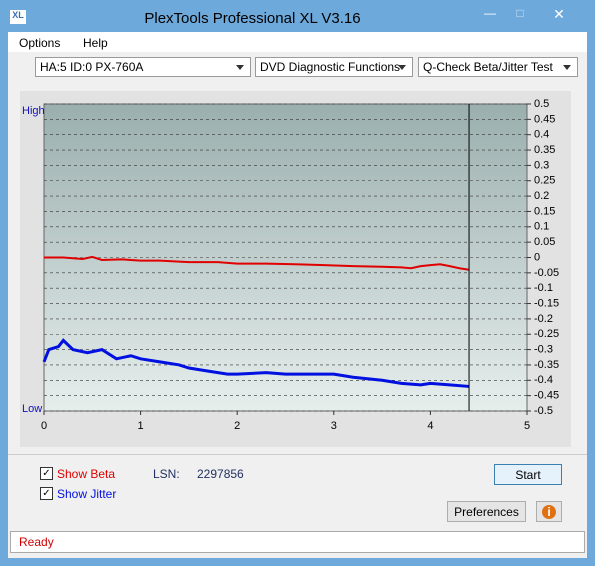  Describe the element at coordinates (95, 43) in the screenshot. I see `menu-item: Help` at that location.